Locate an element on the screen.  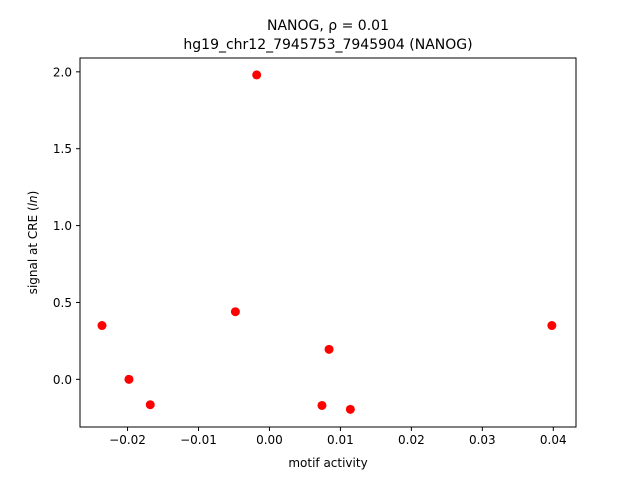
y-tick-label: 1.5 is located at coordinates (62, 149).